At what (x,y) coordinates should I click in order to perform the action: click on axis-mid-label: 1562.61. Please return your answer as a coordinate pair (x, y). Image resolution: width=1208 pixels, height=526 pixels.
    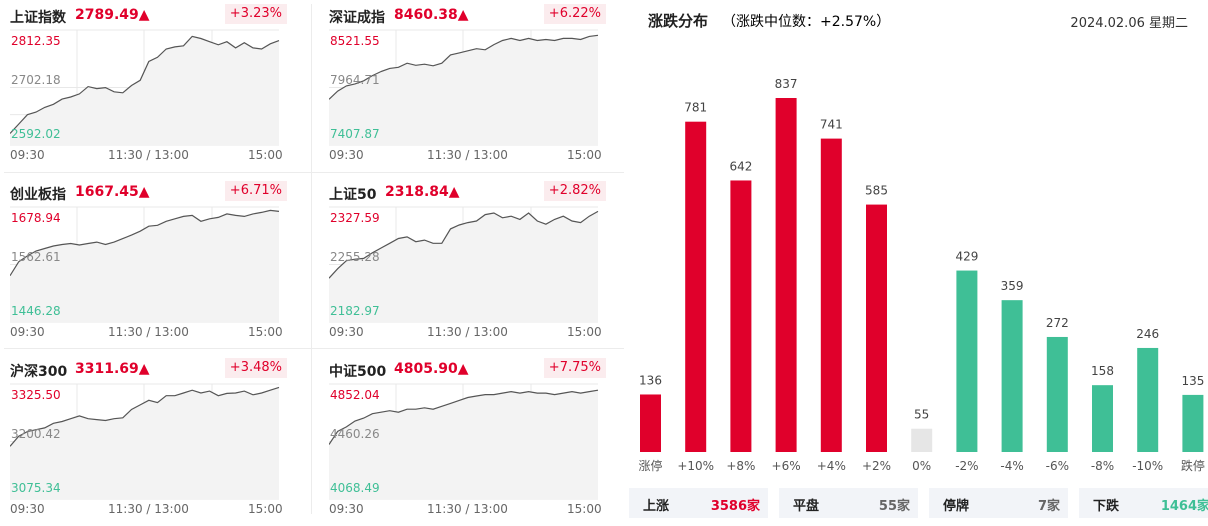
    Looking at the image, I should click on (36, 257).